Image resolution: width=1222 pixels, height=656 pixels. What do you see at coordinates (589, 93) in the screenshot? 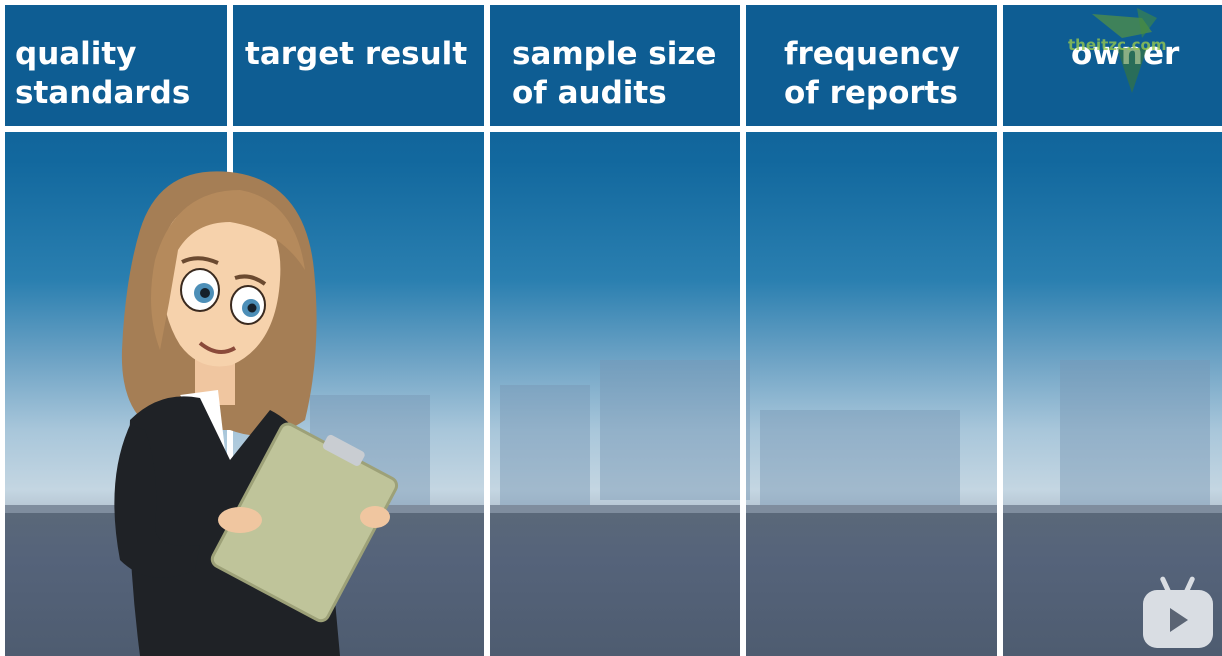
I see `header-line: of audits` at bounding box center [589, 93].